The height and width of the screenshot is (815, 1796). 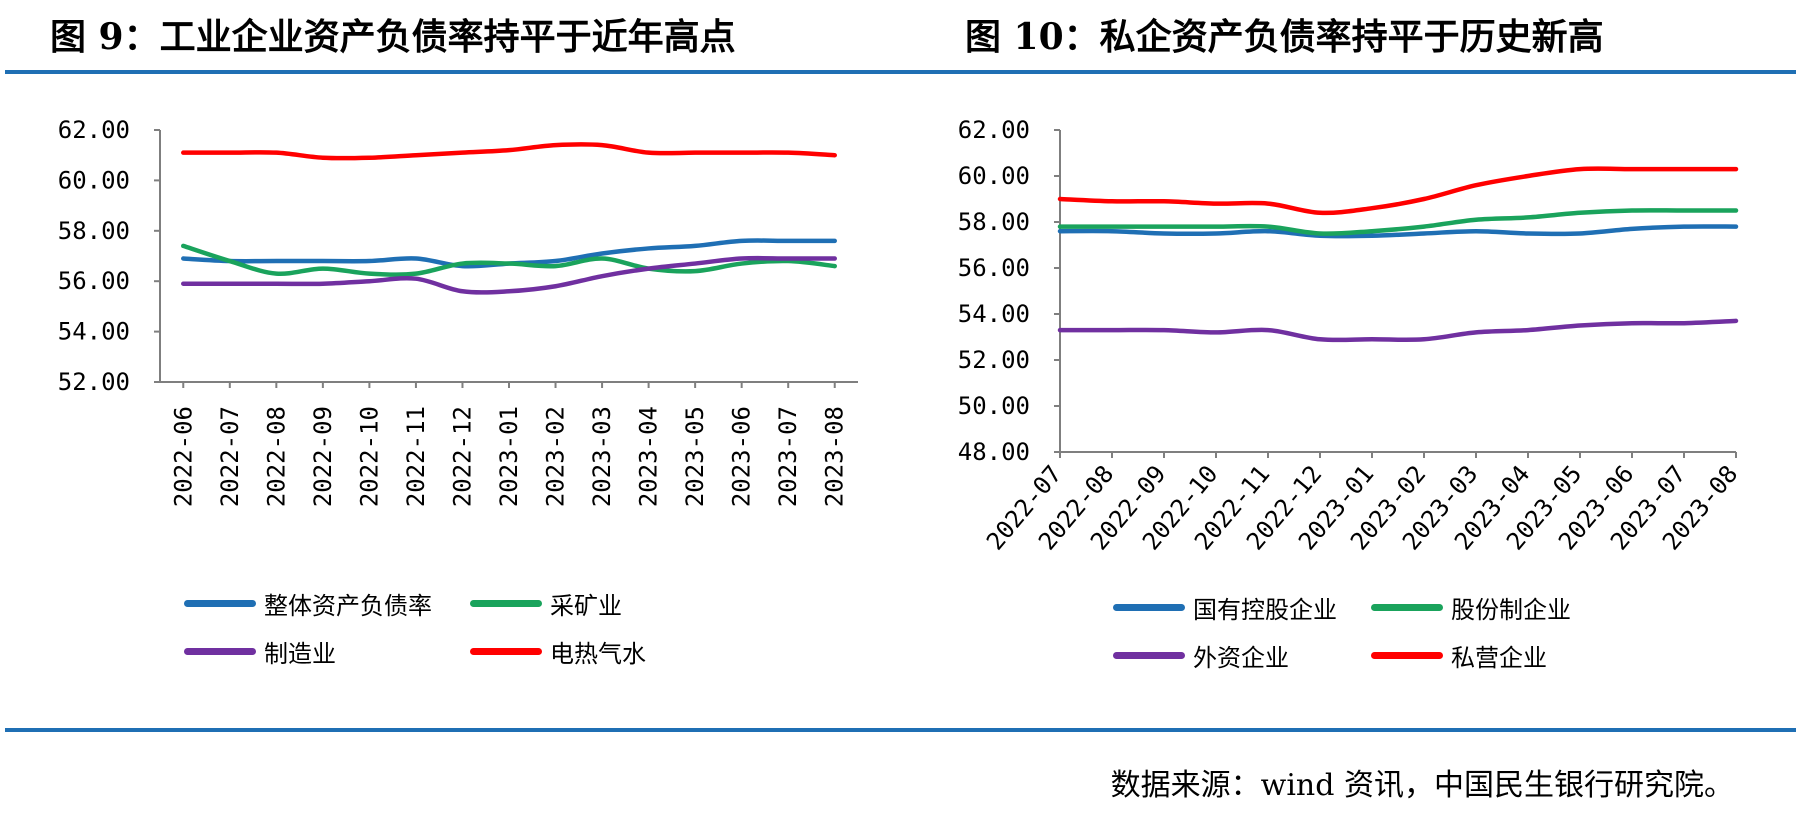 I want to click on x-tick-label: 2022-08, so click(x=276, y=456).